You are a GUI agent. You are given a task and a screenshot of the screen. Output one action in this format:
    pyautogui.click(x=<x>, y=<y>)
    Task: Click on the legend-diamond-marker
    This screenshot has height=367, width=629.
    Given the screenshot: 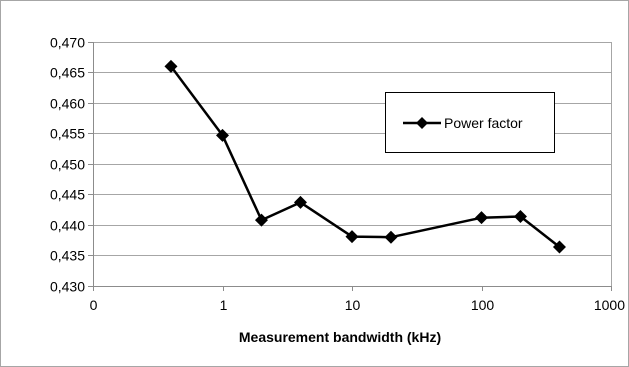 What is the action you would take?
    pyautogui.click(x=422, y=123)
    